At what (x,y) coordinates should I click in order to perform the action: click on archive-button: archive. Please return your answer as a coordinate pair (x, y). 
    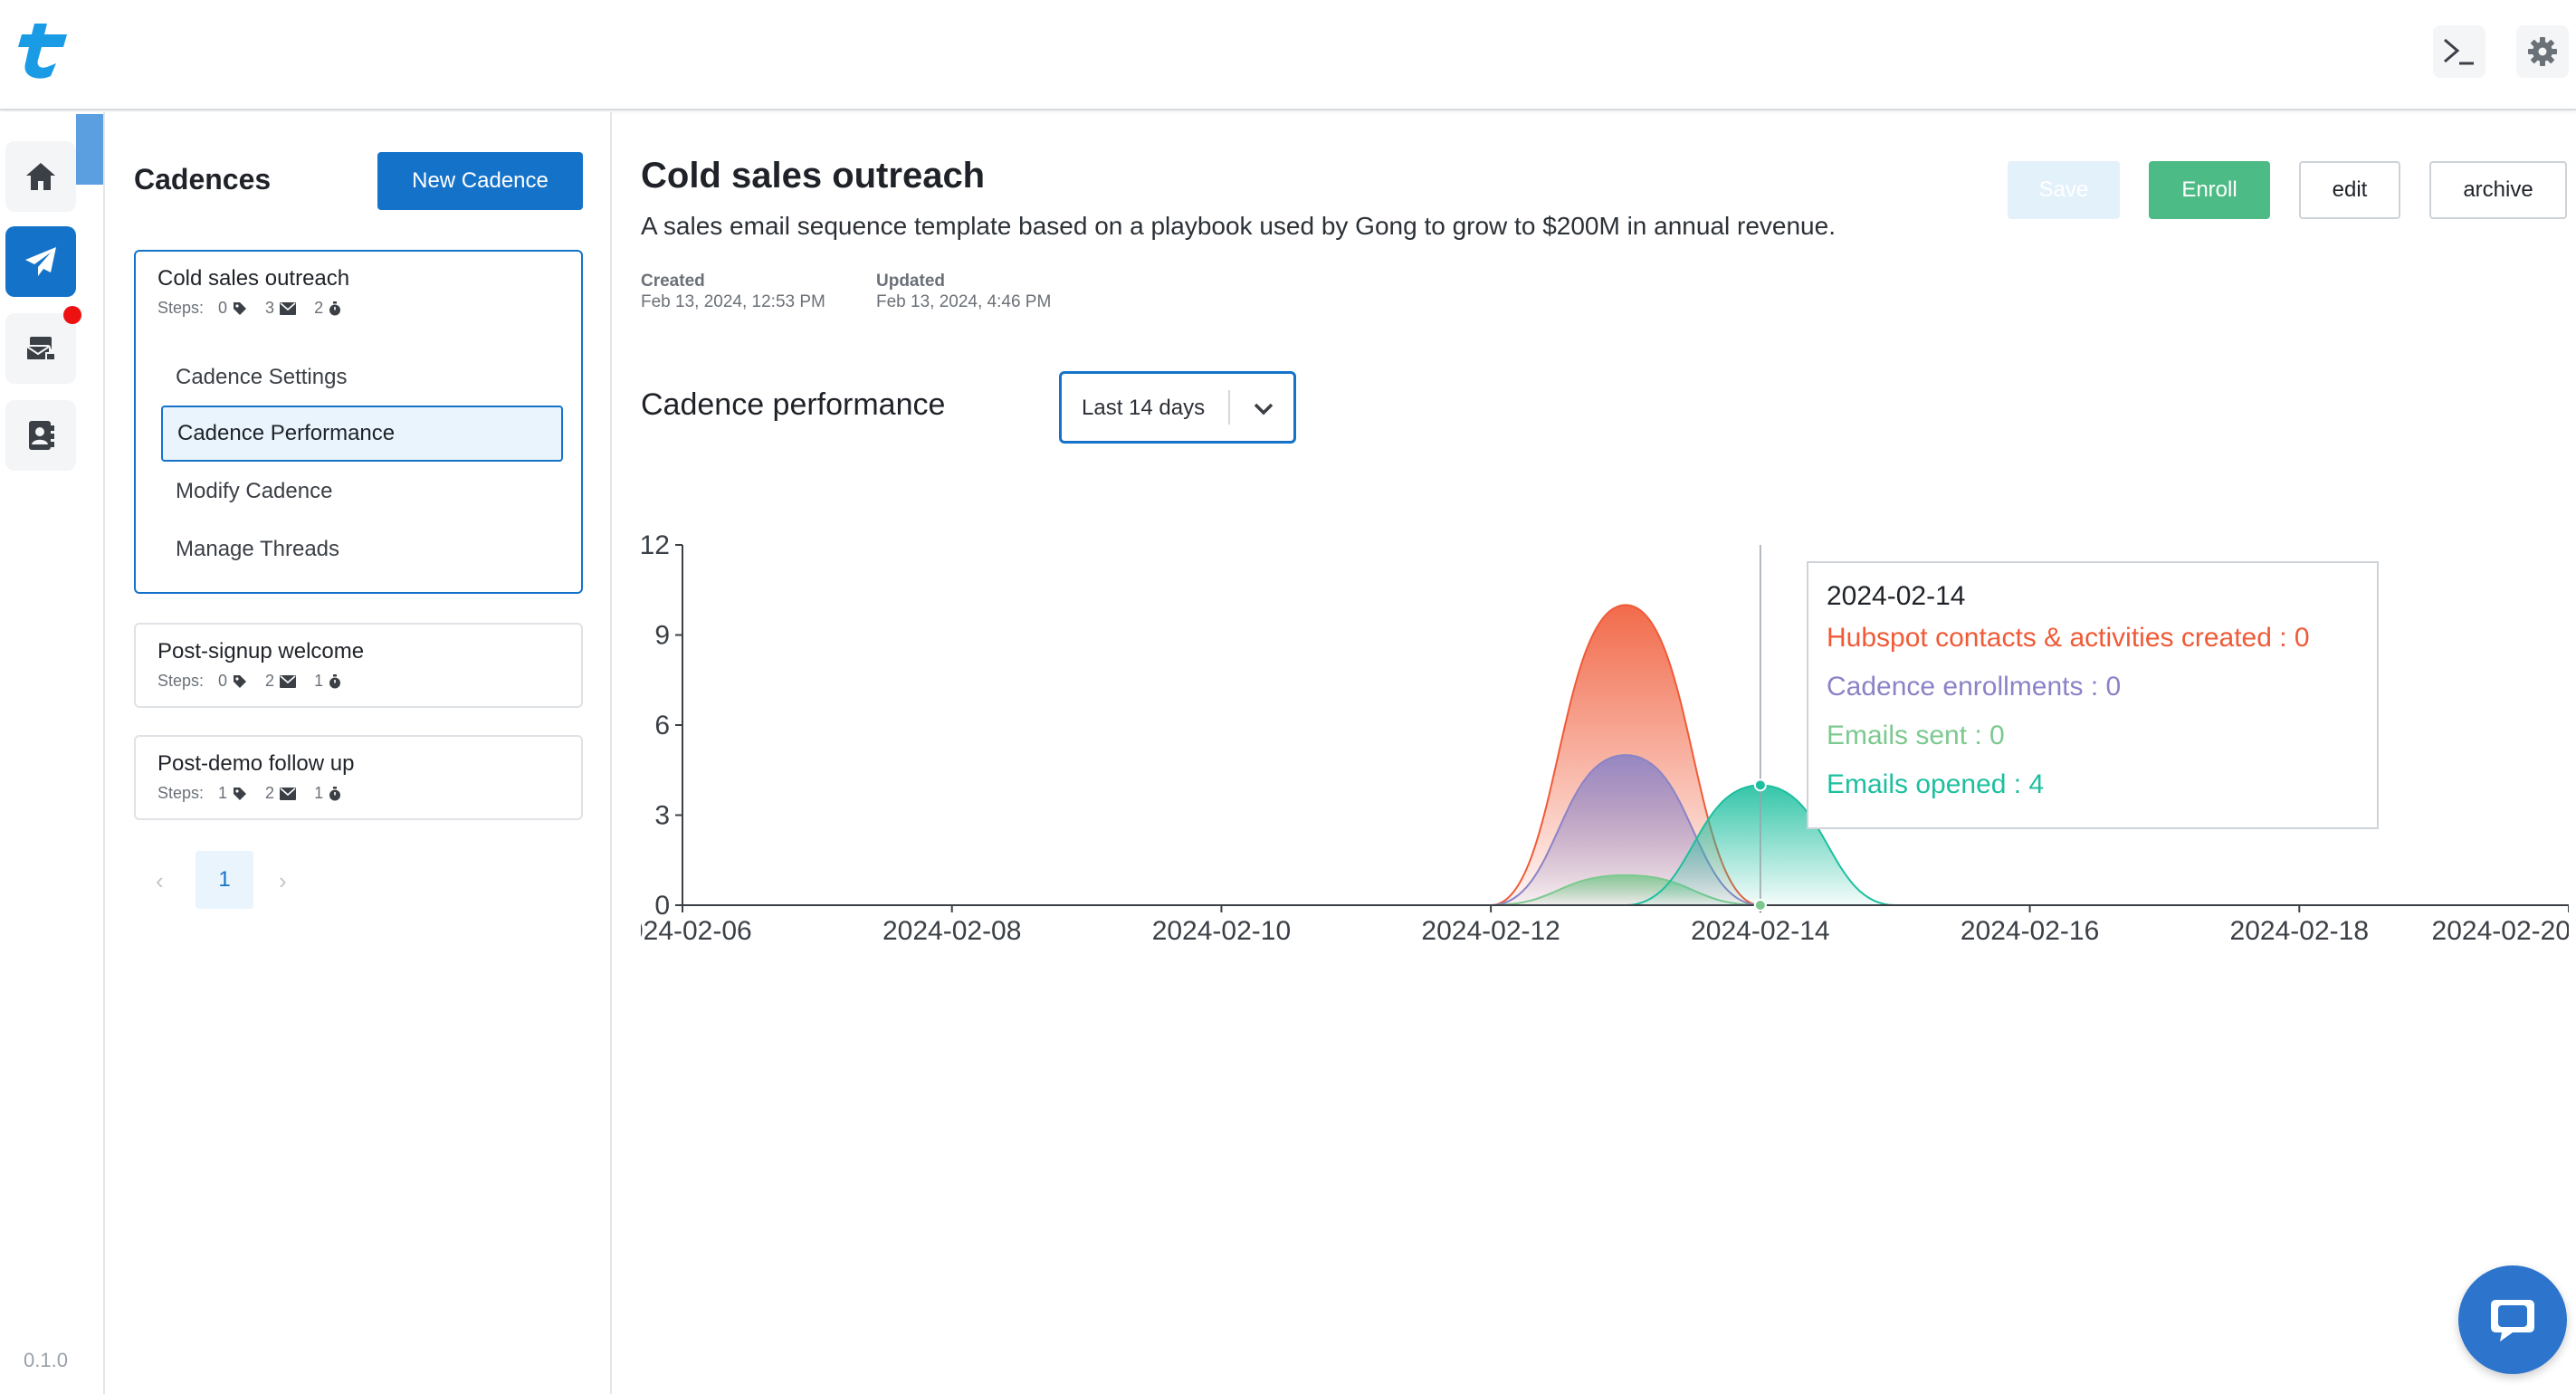
    Looking at the image, I should click on (2498, 190).